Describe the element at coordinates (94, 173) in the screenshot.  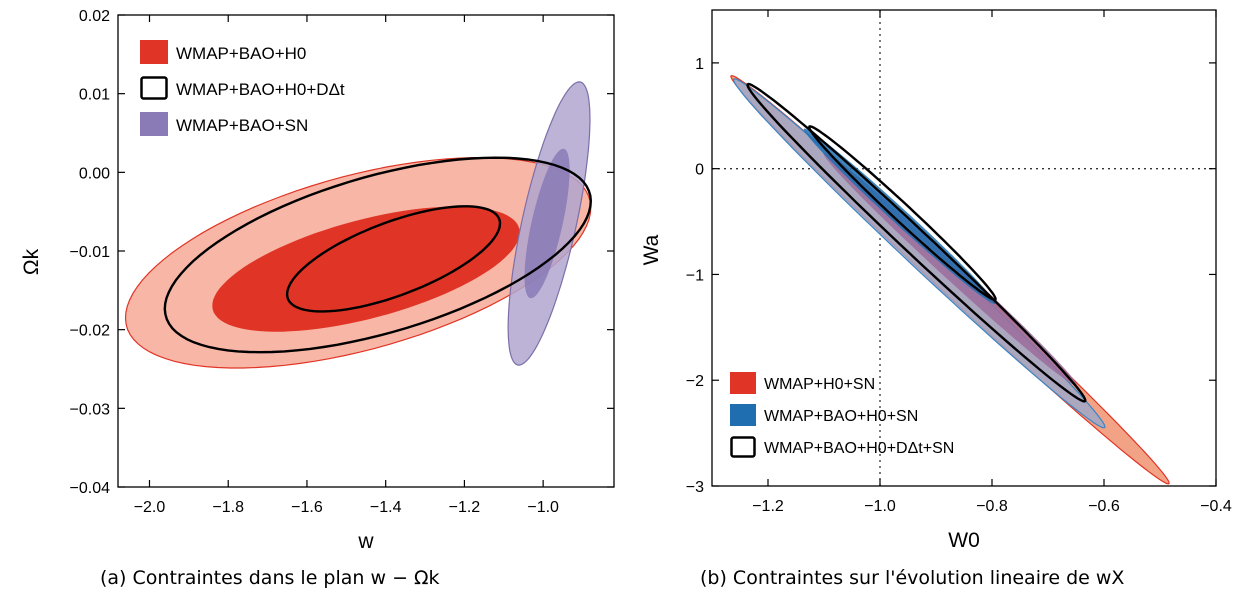
I see `y-tick-label: 0.00` at that location.